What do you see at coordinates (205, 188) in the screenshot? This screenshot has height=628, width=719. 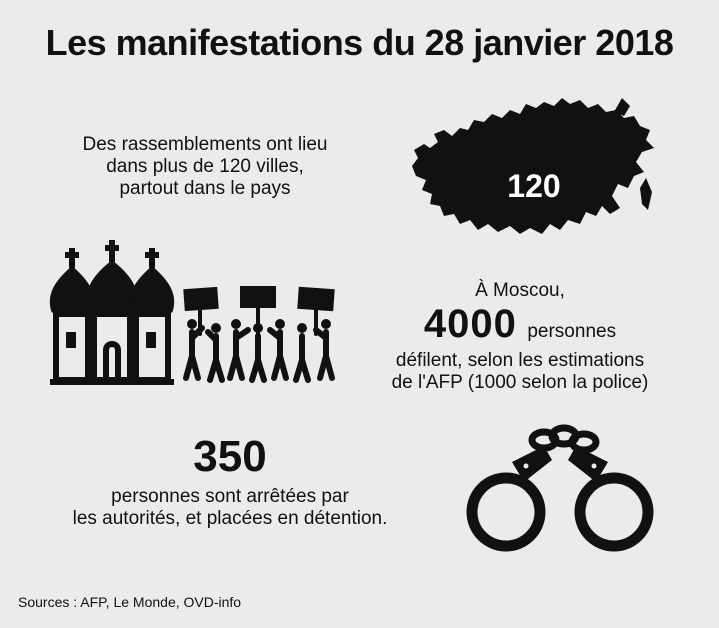 I see `cities-line-3: partout dans le pays` at bounding box center [205, 188].